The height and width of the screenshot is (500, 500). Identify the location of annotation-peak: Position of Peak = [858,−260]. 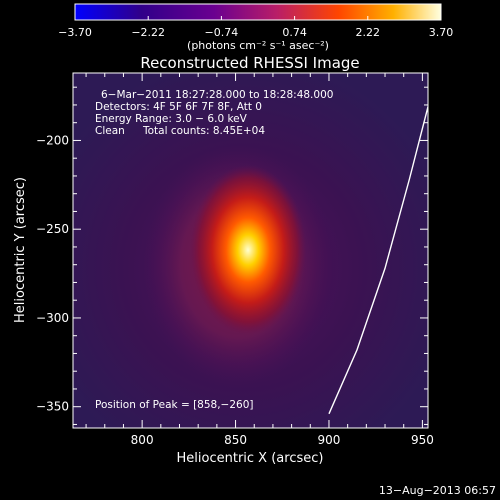
(174, 405).